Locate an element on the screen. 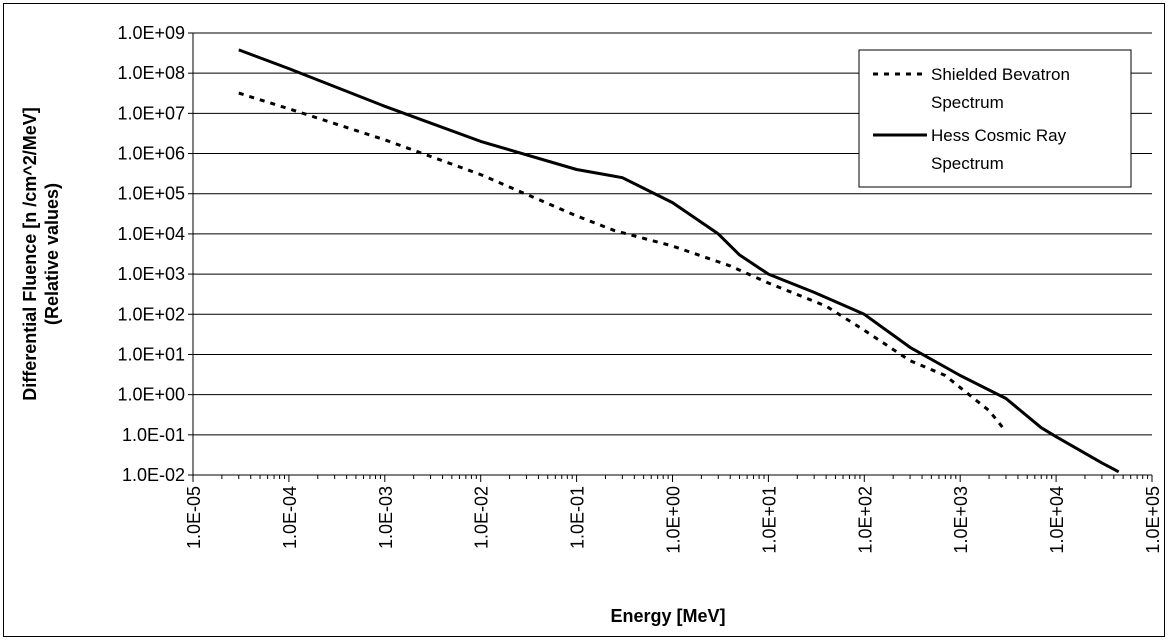 This screenshot has width=1170, height=643. y-tick-label: 1.0E-02 is located at coordinates (153, 475).